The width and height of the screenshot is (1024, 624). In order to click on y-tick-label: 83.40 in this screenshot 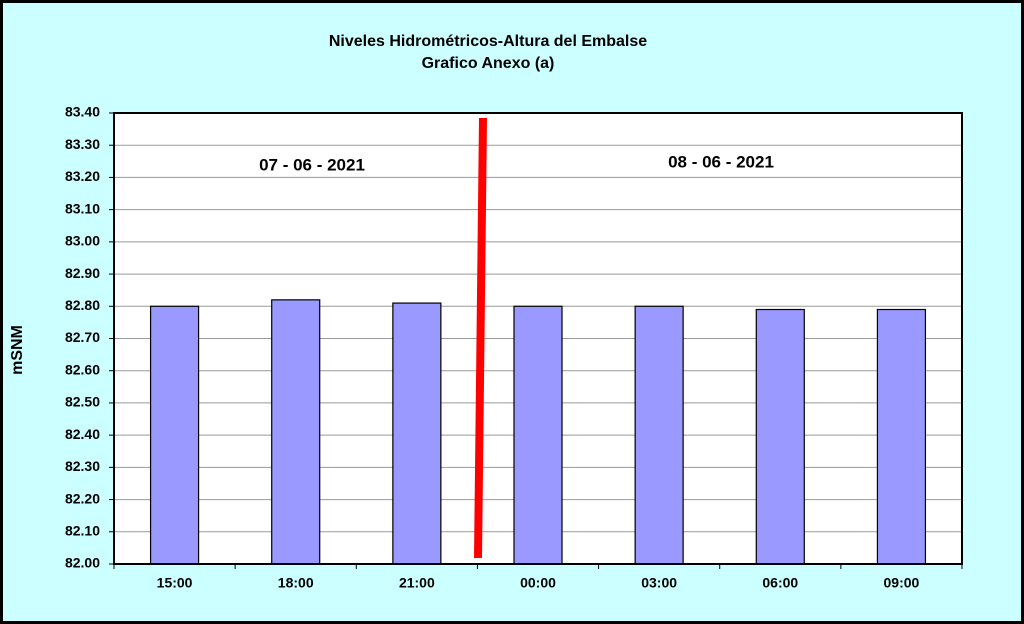, I will do `click(82, 112)`.